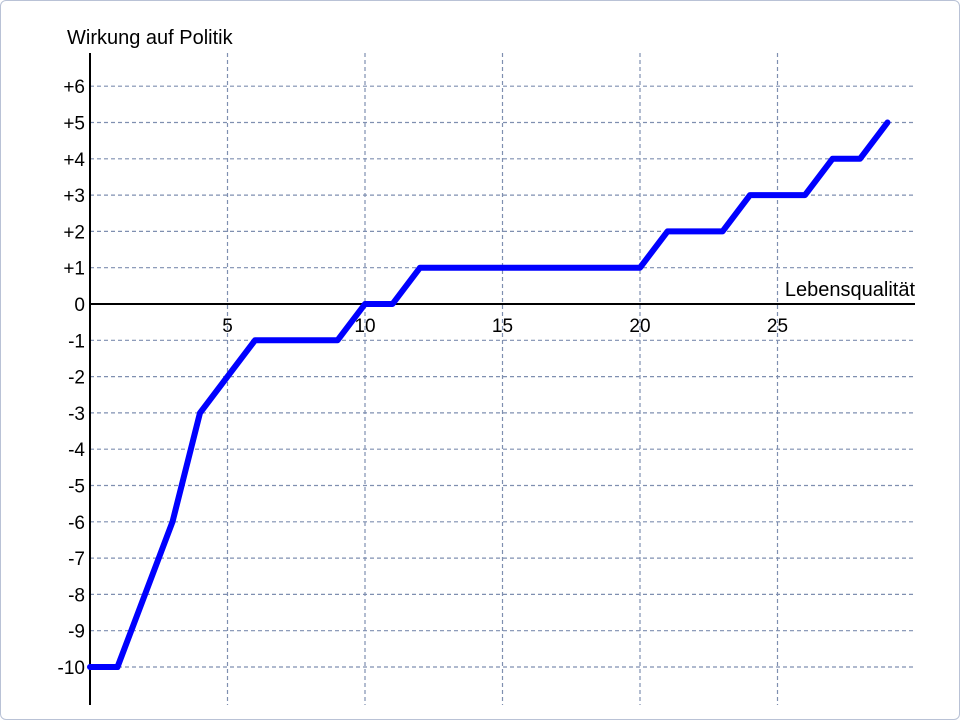  I want to click on y-tick-label: +6, so click(74, 87).